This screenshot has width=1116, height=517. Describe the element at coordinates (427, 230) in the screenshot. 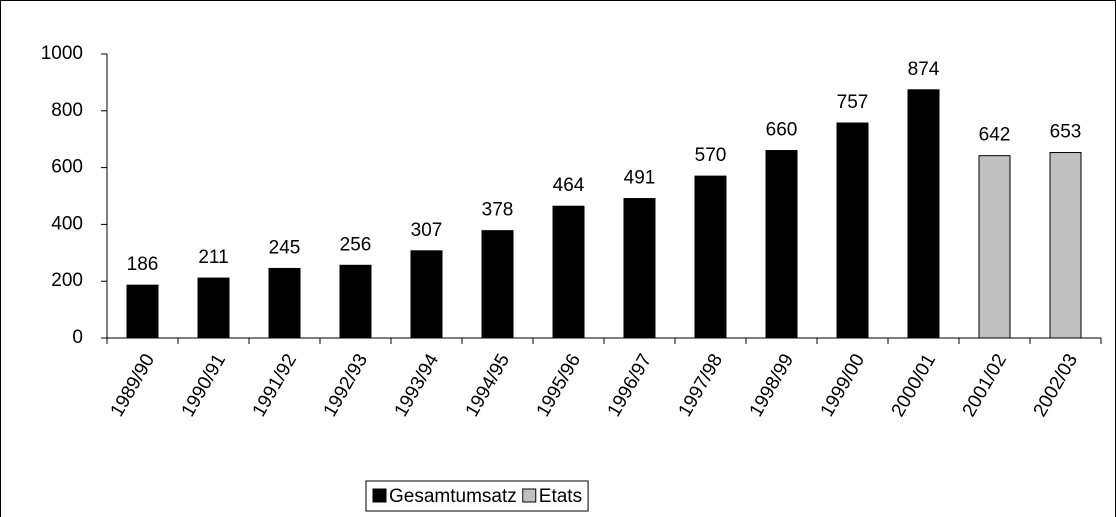

I see `data-label: 307` at that location.